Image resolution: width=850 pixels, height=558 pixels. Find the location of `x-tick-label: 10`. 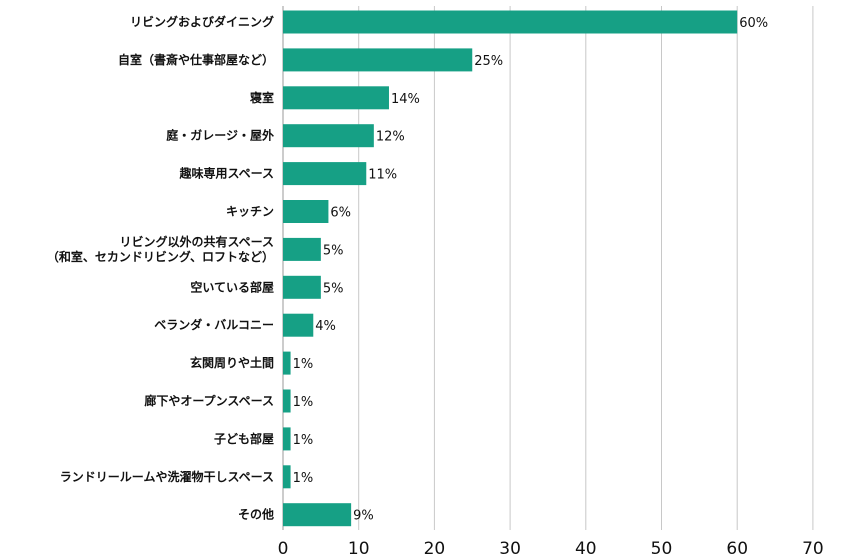

x-tick-label: 10 is located at coordinates (359, 548).